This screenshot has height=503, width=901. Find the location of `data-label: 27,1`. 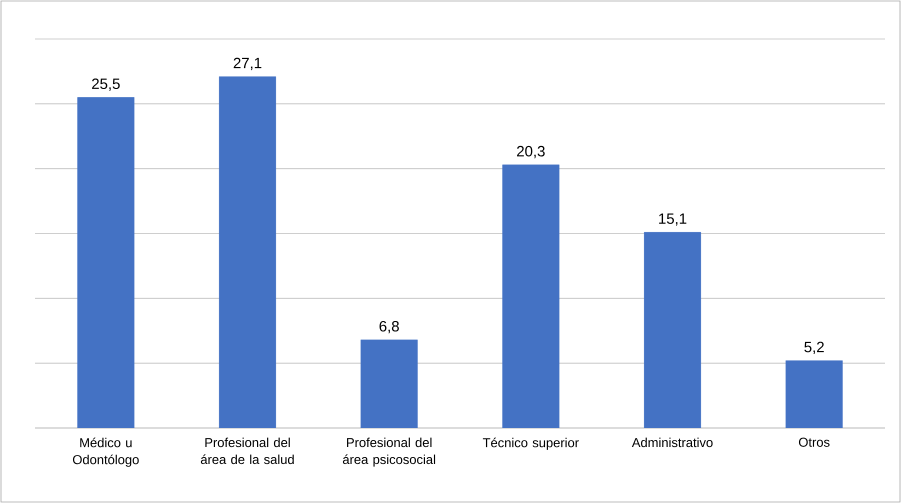

data-label: 27,1 is located at coordinates (248, 64).